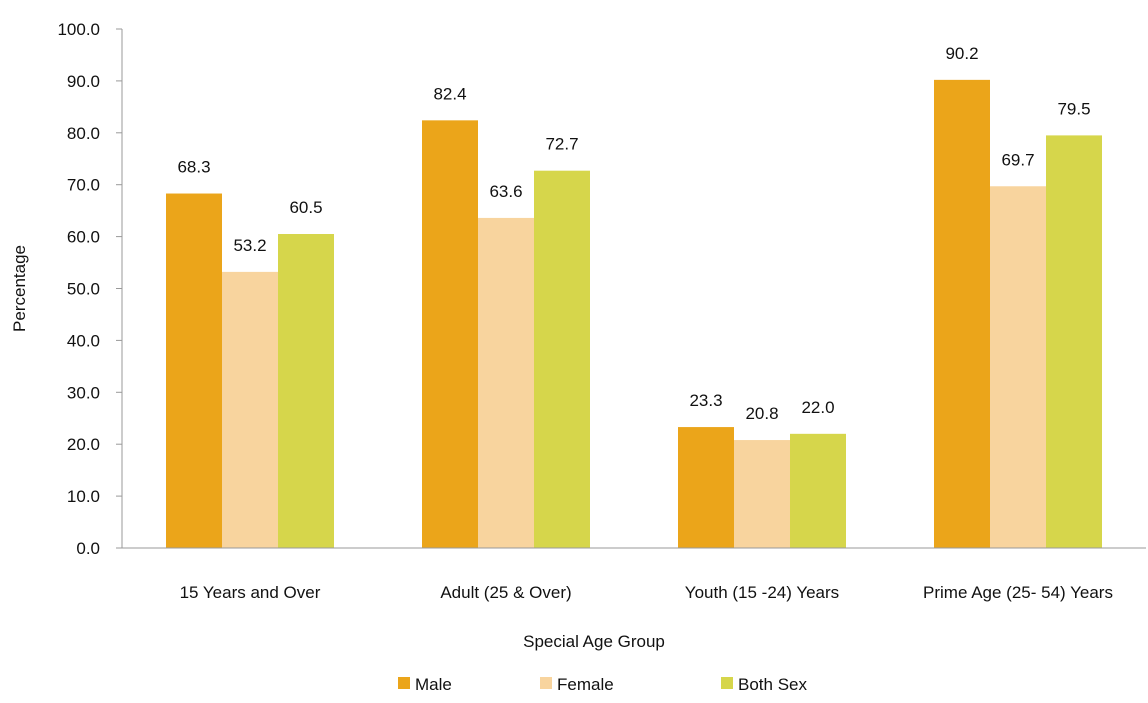  I want to click on data-label: 69.7, so click(1017, 159).